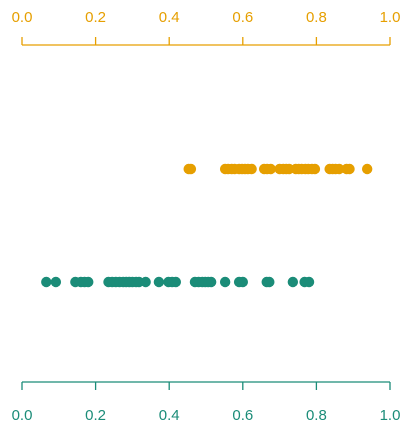 Image resolution: width=405 pixels, height=424 pixels. Describe the element at coordinates (169, 415) in the screenshot. I see `bottom-axis-tick-label: 0.4` at that location.